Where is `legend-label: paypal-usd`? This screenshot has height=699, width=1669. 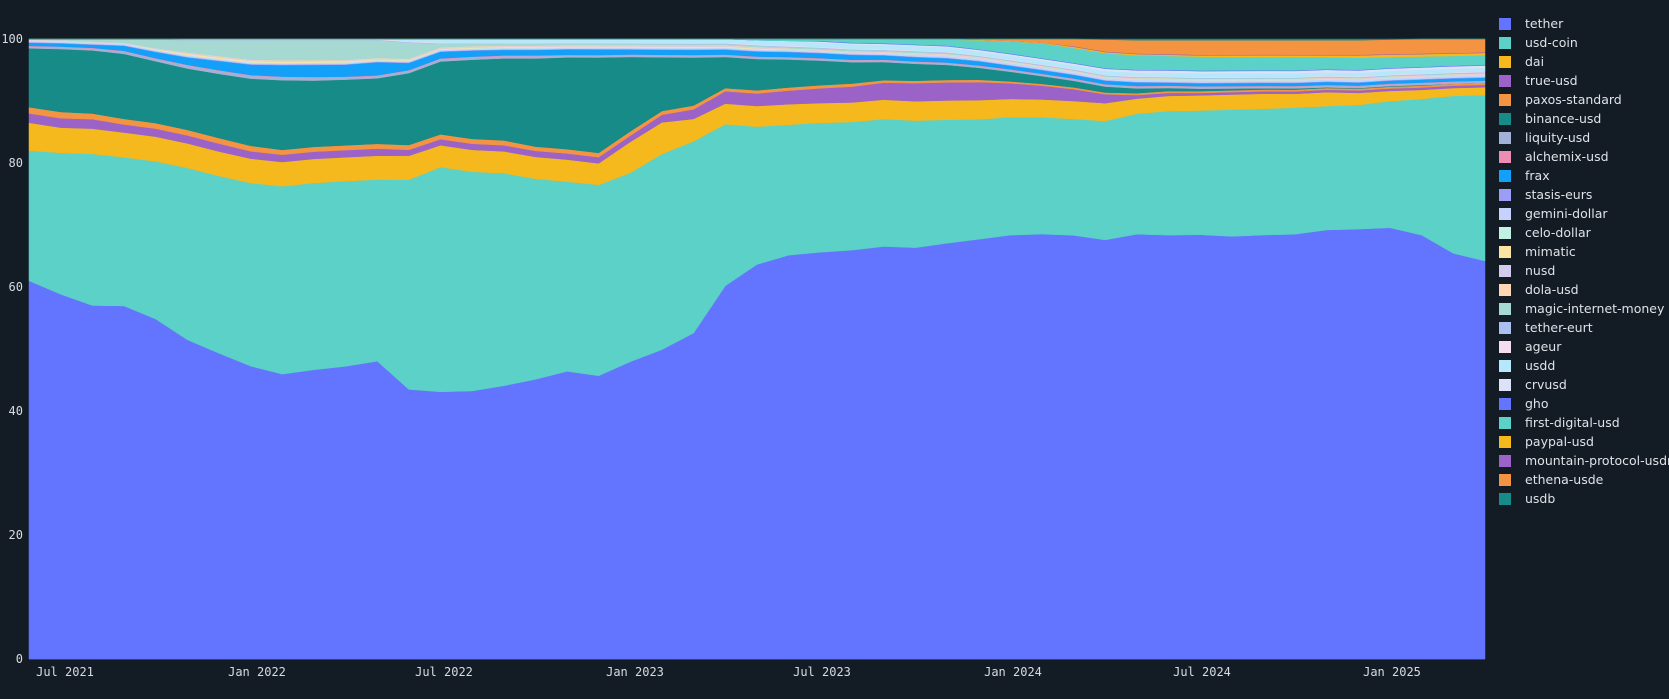 legend-label: paypal-usd is located at coordinates (1559, 441).